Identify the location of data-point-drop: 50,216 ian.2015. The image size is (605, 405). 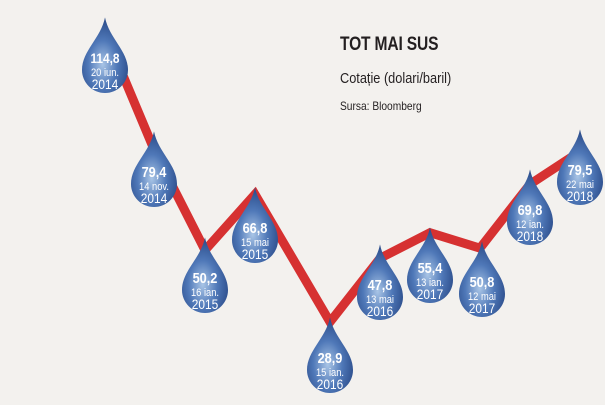
(205, 275).